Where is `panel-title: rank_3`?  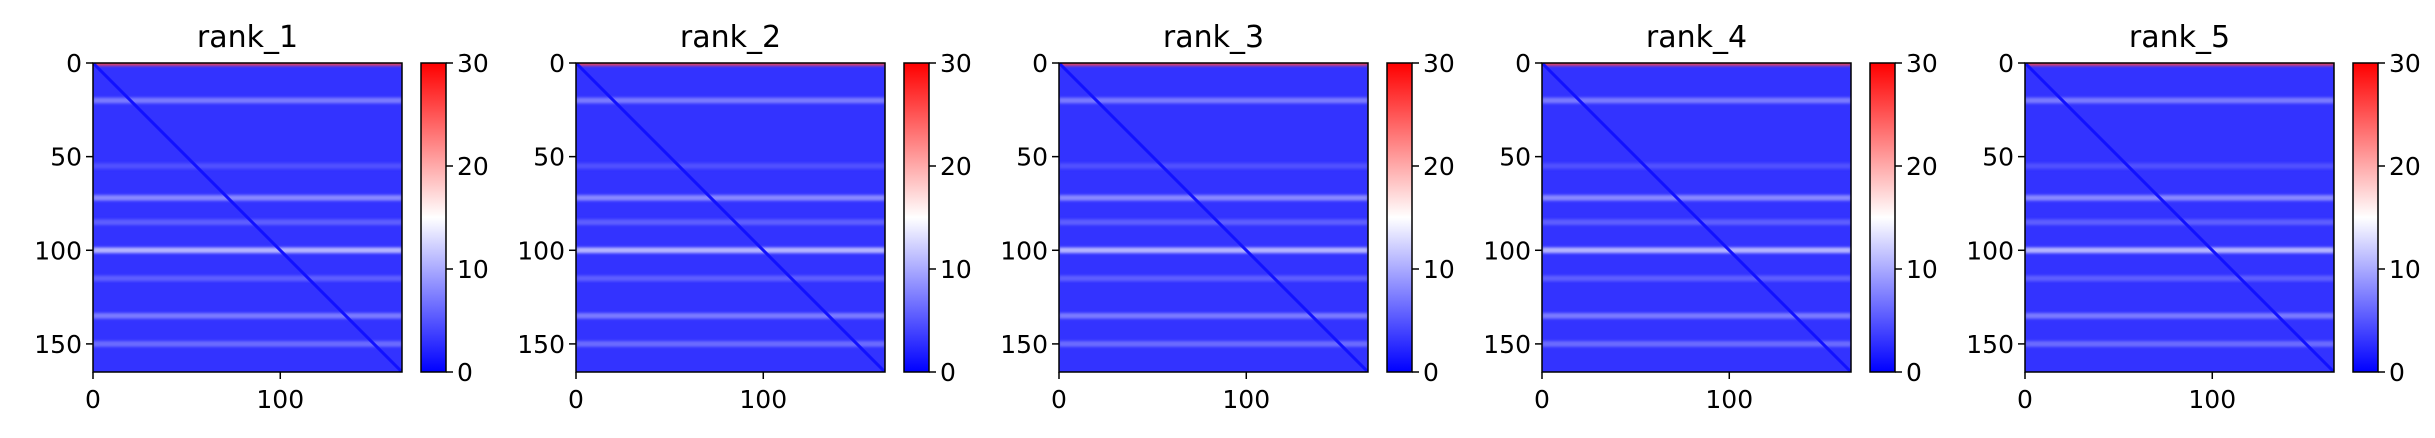
panel-title: rank_3 is located at coordinates (1213, 37).